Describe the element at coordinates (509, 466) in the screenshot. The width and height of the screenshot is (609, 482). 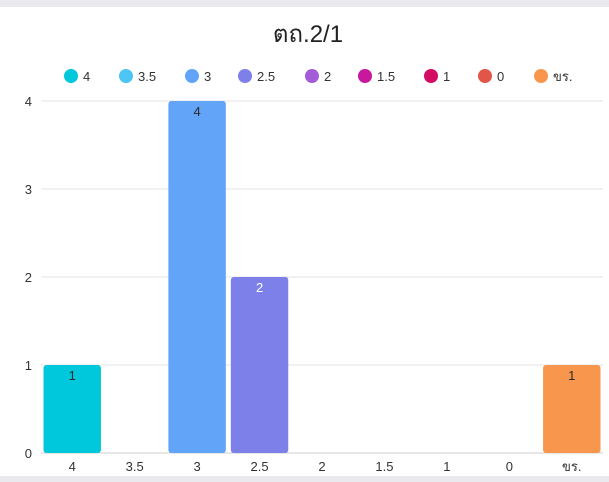
I see `x-tick-label: 0` at that location.